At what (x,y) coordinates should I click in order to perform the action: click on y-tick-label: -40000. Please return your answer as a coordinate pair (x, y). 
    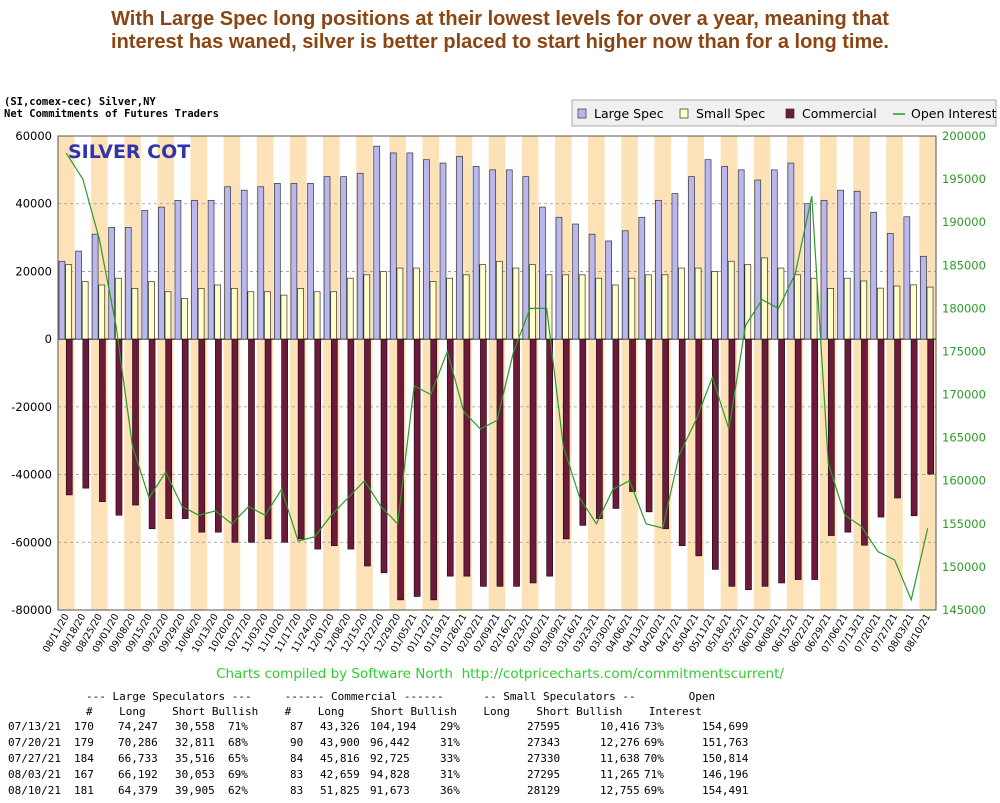
    Looking at the image, I should click on (31, 475).